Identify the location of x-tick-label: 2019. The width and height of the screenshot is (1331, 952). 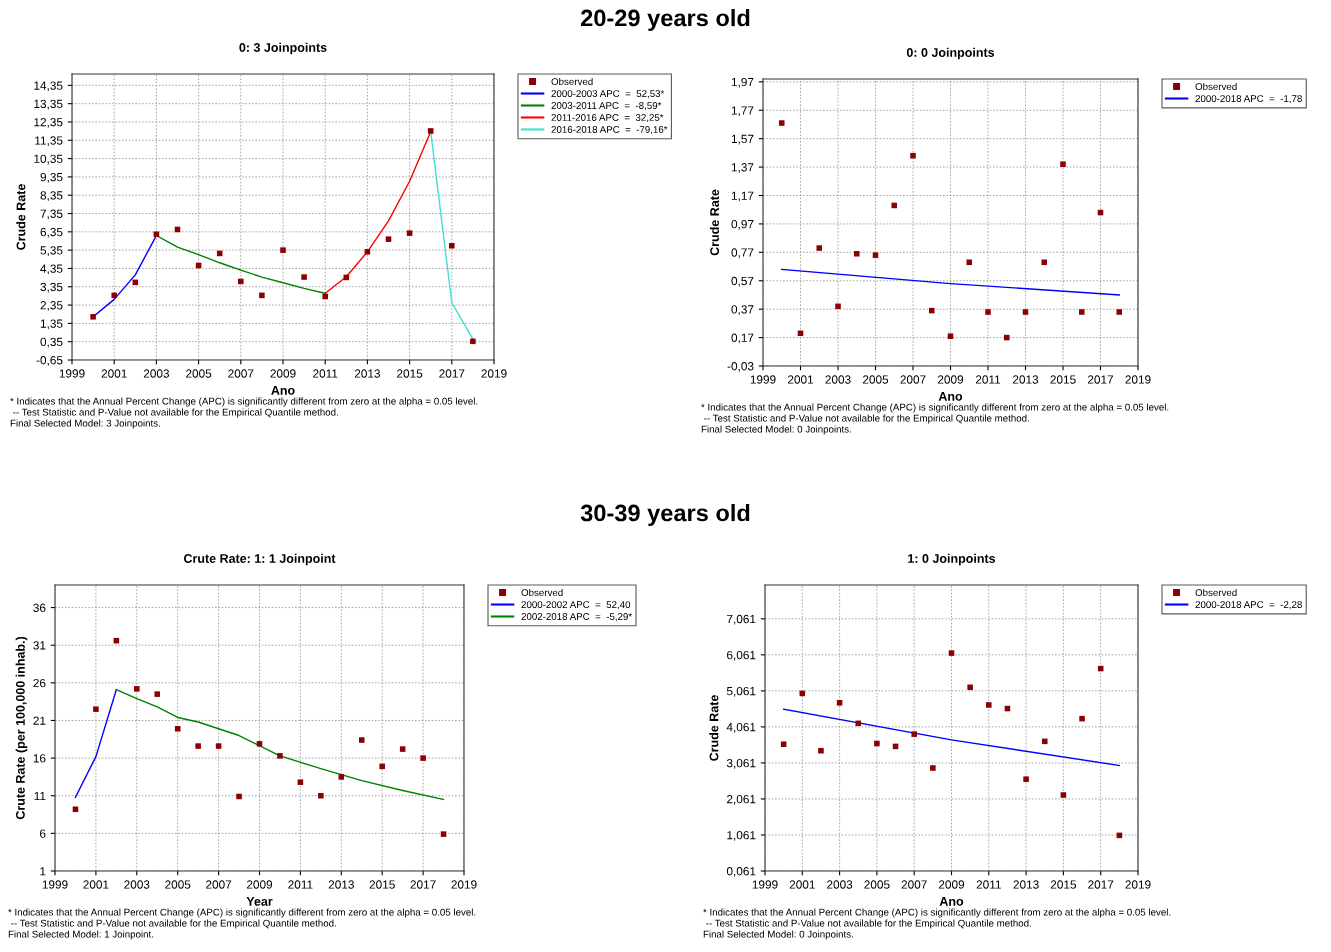
(464, 884).